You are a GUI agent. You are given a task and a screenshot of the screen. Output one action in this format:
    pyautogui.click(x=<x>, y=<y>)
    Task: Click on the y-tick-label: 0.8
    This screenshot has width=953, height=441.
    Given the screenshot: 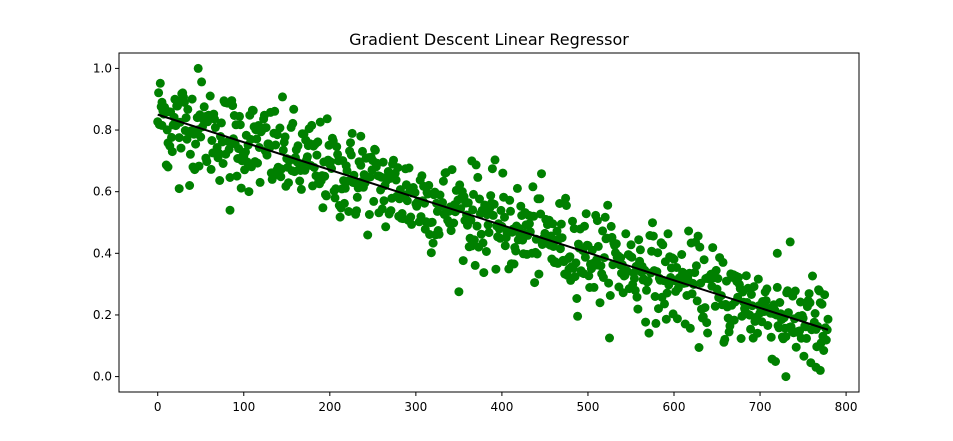 What is the action you would take?
    pyautogui.click(x=102, y=130)
    